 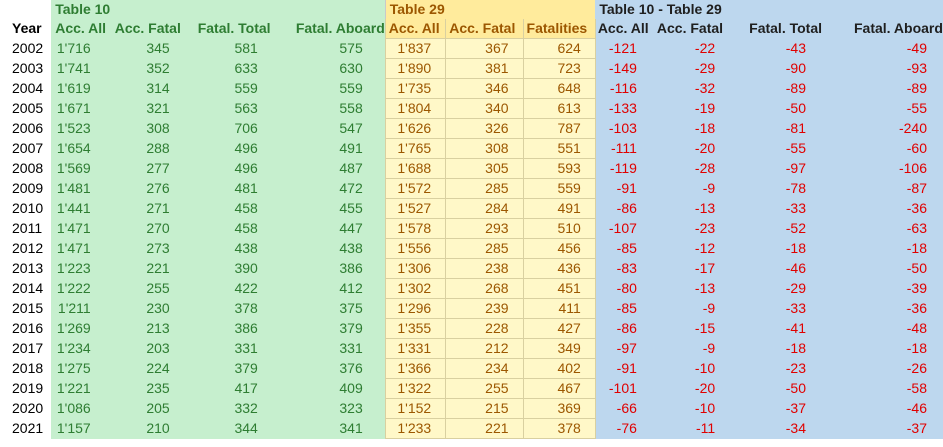 I want to click on diff-value-cell: -240, so click(x=882, y=128).